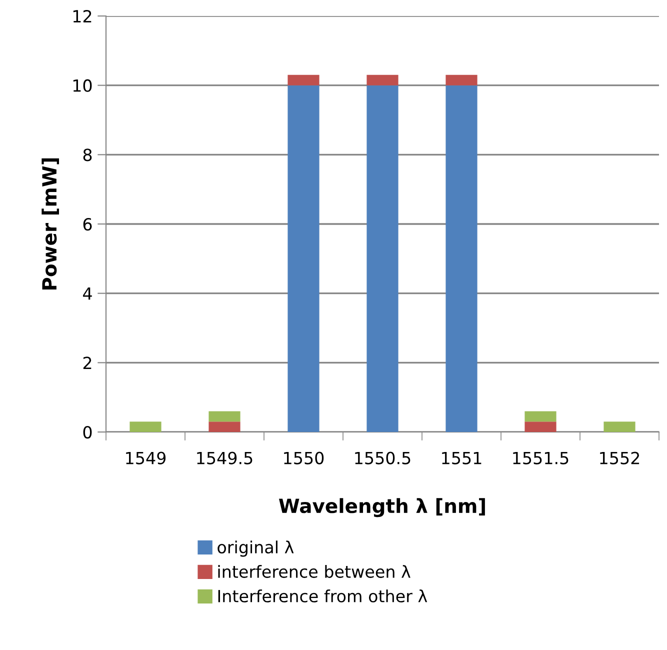 This screenshot has height=650, width=667. Describe the element at coordinates (620, 458) in the screenshot. I see `x-tick-label: 1552` at that location.